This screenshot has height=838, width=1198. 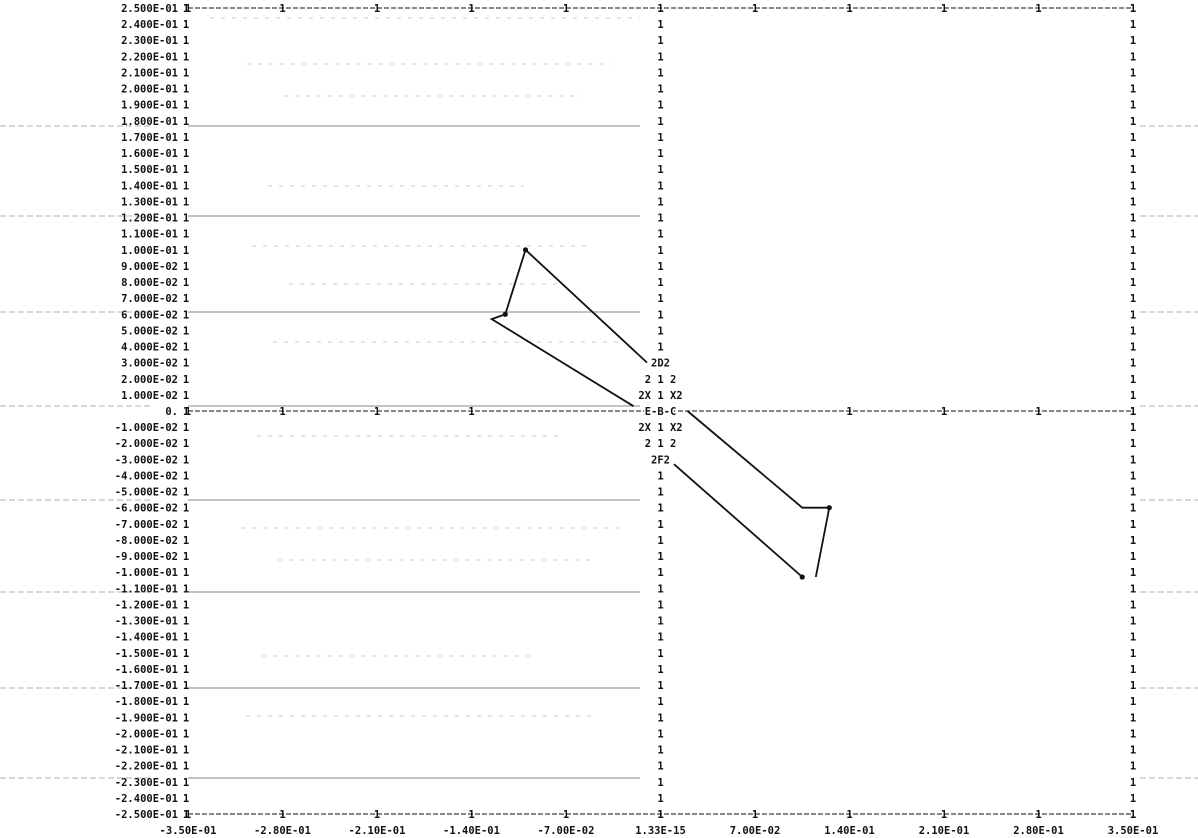 What do you see at coordinates (1133, 831) in the screenshot?
I see `x-tick-label: 3.50E-01` at bounding box center [1133, 831].